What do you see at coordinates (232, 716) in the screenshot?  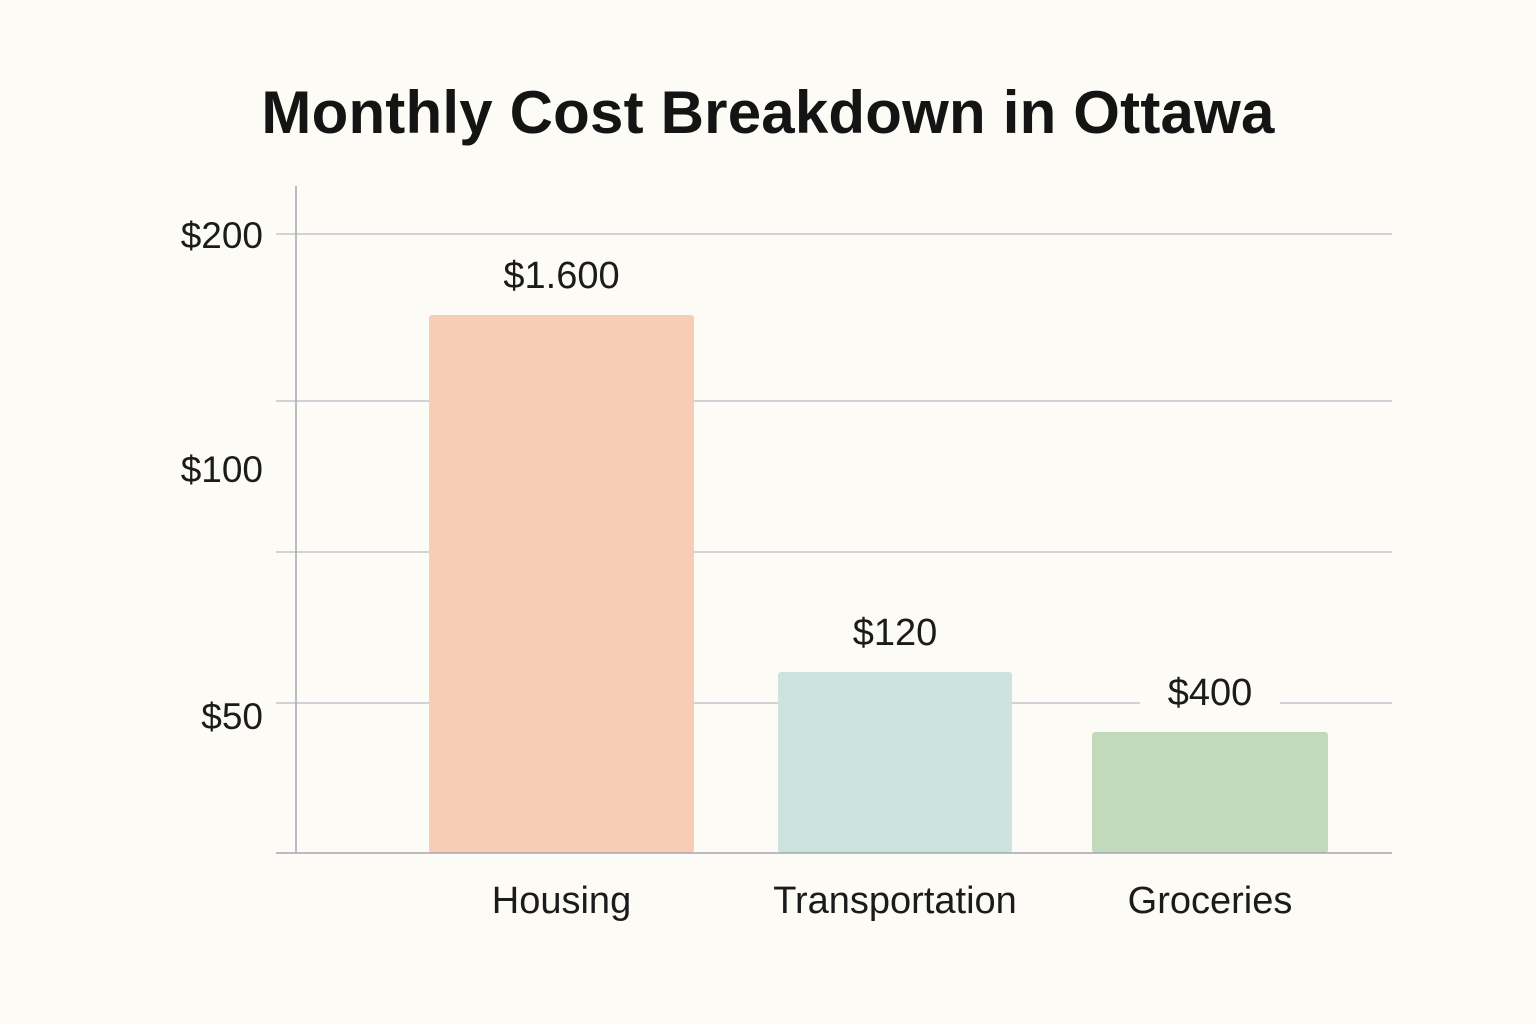 I see `y-tick-label: $50` at bounding box center [232, 716].